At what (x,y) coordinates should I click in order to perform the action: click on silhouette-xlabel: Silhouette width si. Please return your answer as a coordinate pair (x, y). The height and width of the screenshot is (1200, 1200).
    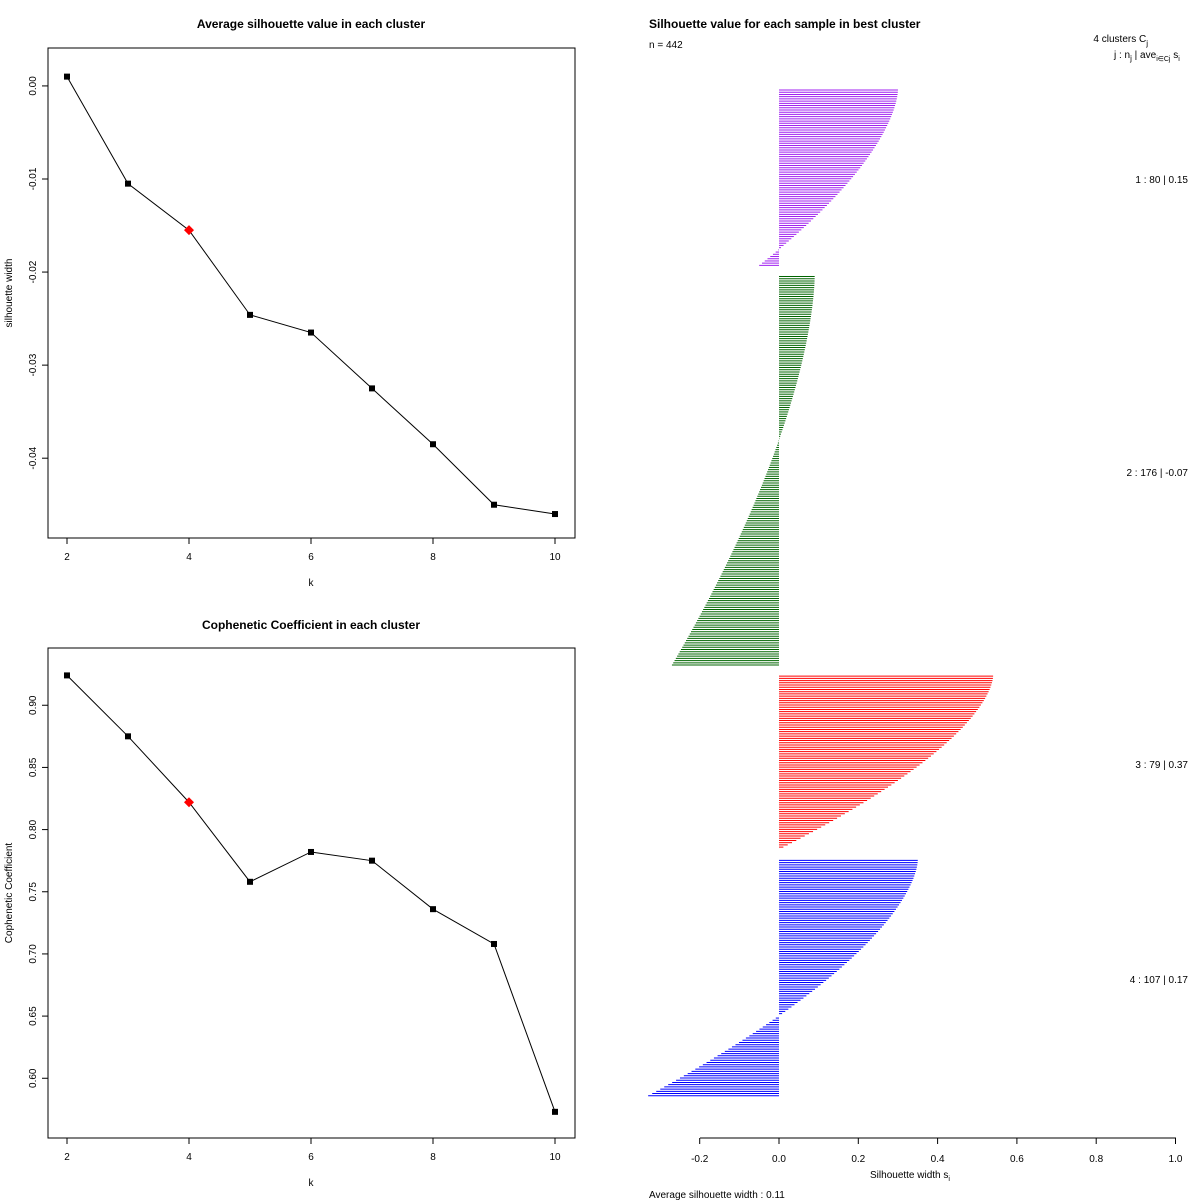
    Looking at the image, I should click on (910, 1176).